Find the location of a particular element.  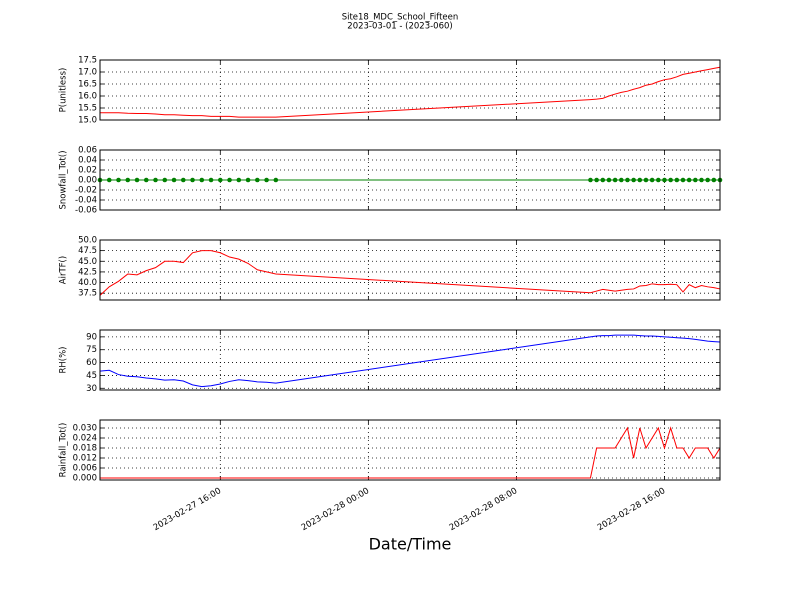

y-tick-label: 42.5 is located at coordinates (87, 272).